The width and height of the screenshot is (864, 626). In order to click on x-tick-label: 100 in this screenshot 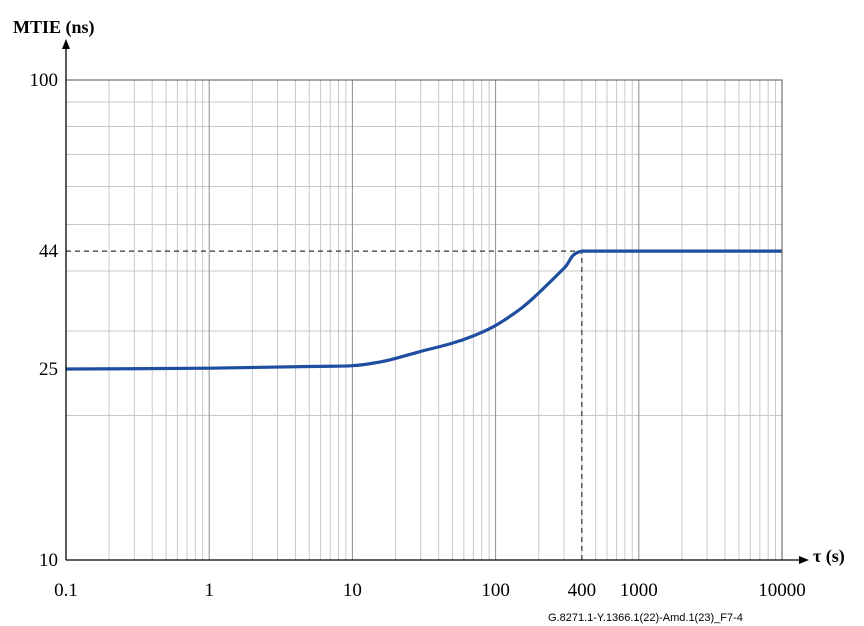, I will do `click(495, 590)`.